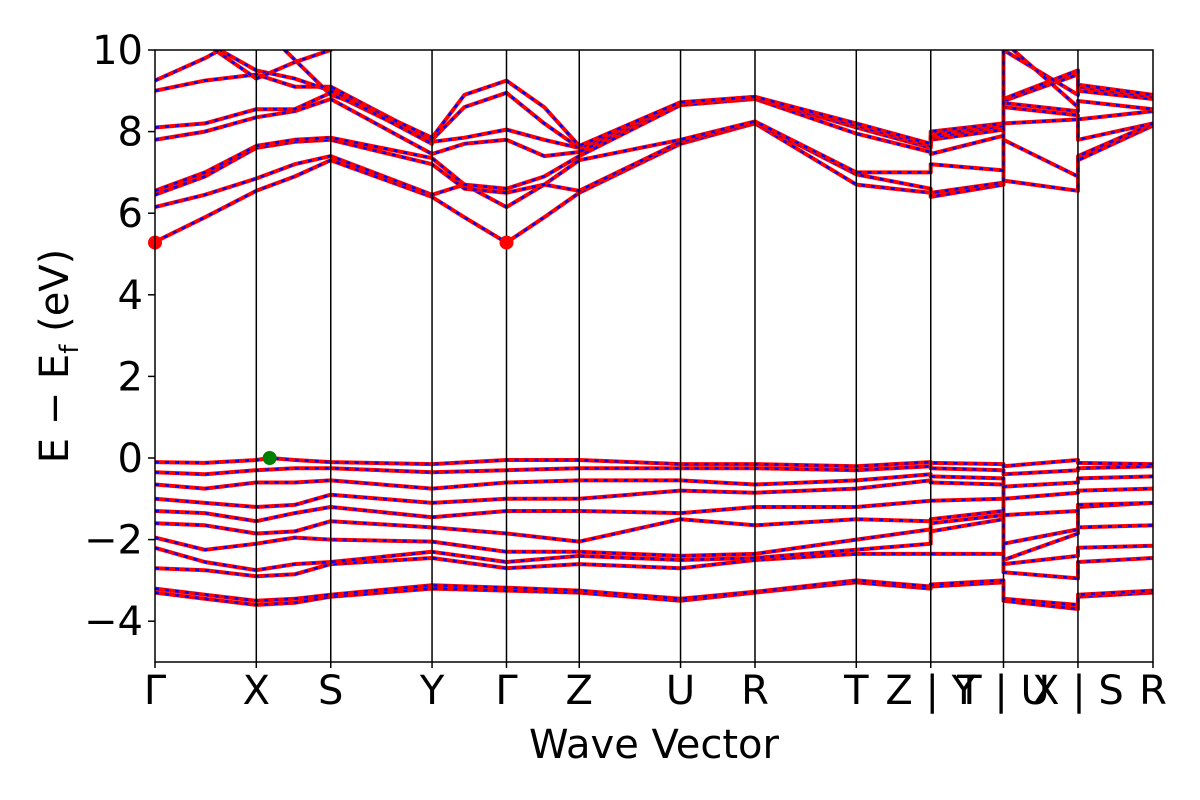  I want to click on x-tick-label: S, so click(330, 691).